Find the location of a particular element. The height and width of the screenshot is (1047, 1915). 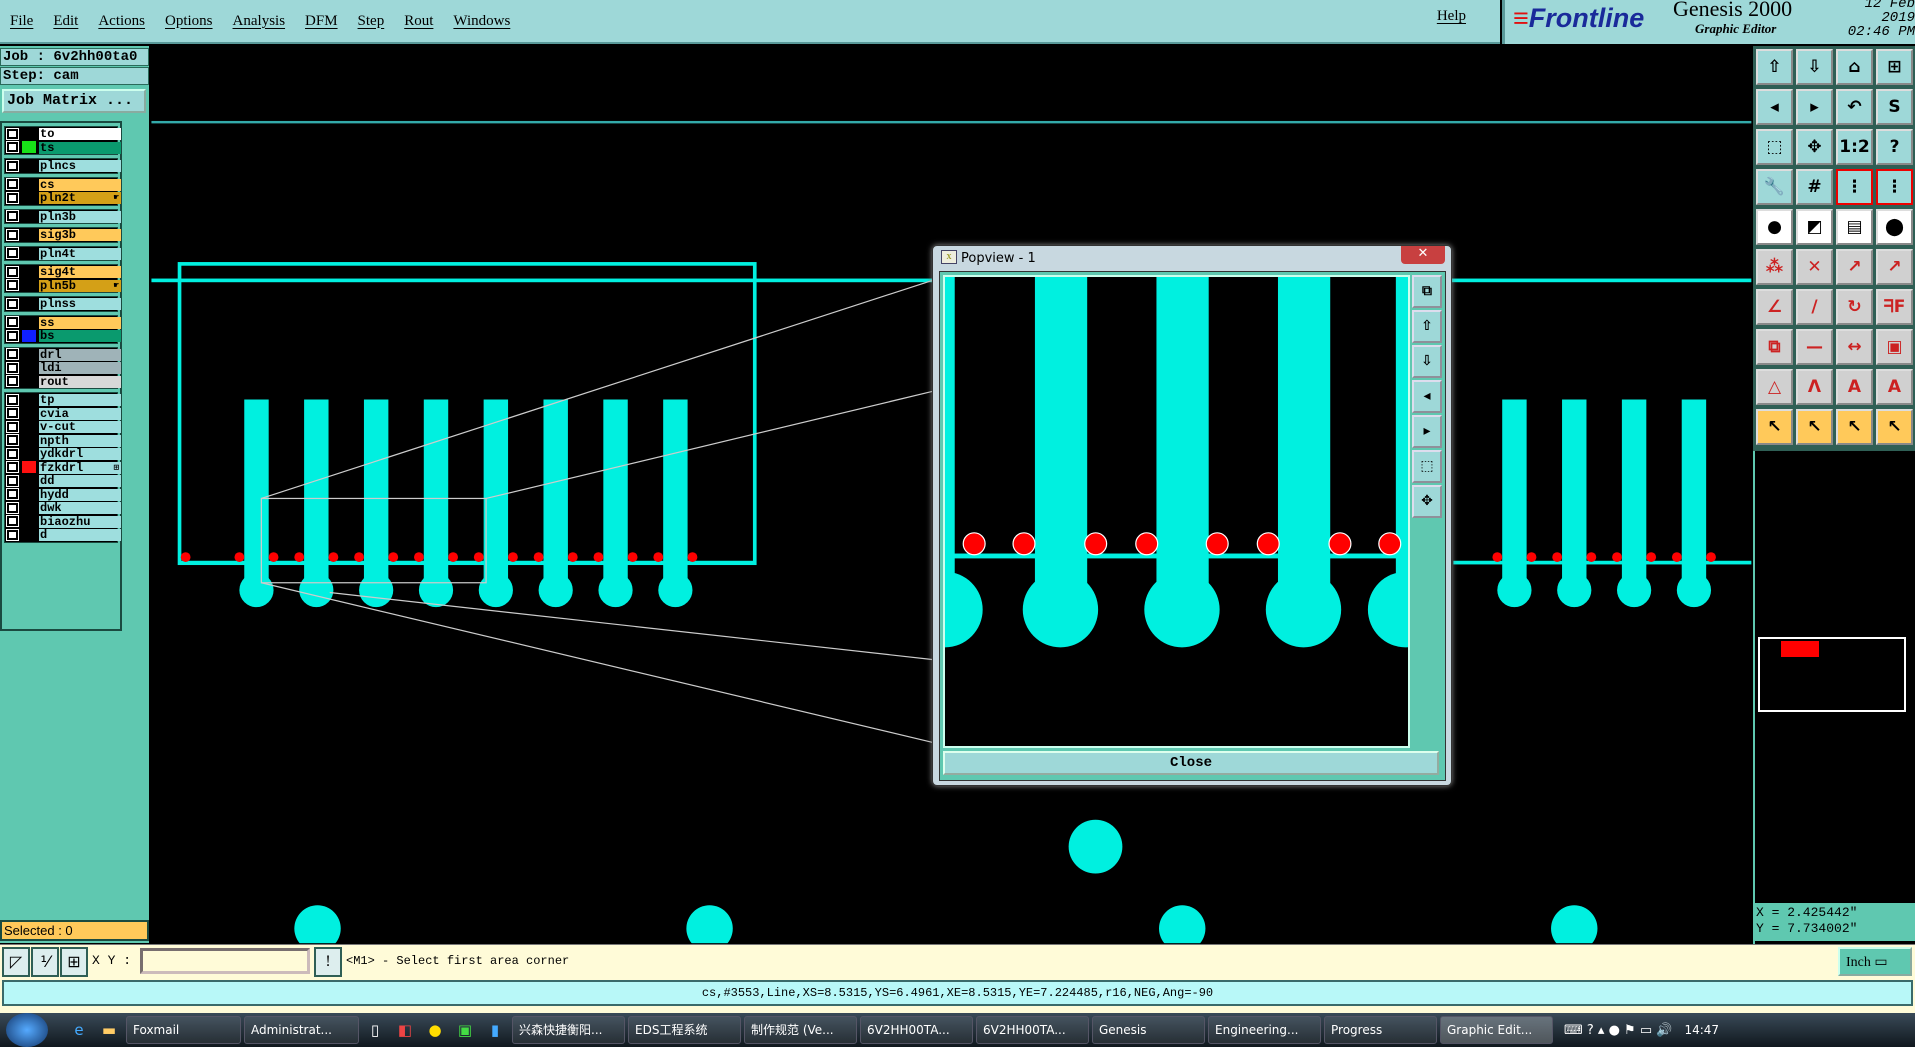

layer-name: sig4t is located at coordinates (80, 272).